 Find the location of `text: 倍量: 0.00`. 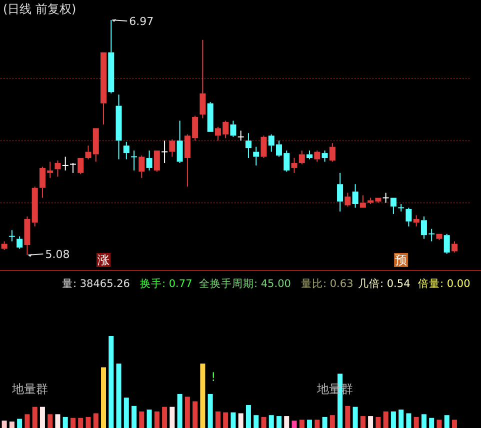

text: 倍量: 0.00 is located at coordinates (444, 283).